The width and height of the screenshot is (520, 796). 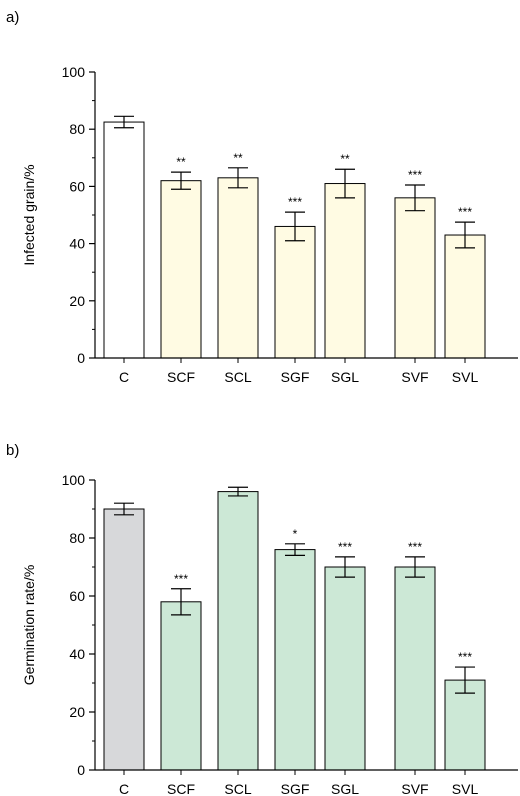 What do you see at coordinates (12, 450) in the screenshot?
I see `panel-label: b)` at bounding box center [12, 450].